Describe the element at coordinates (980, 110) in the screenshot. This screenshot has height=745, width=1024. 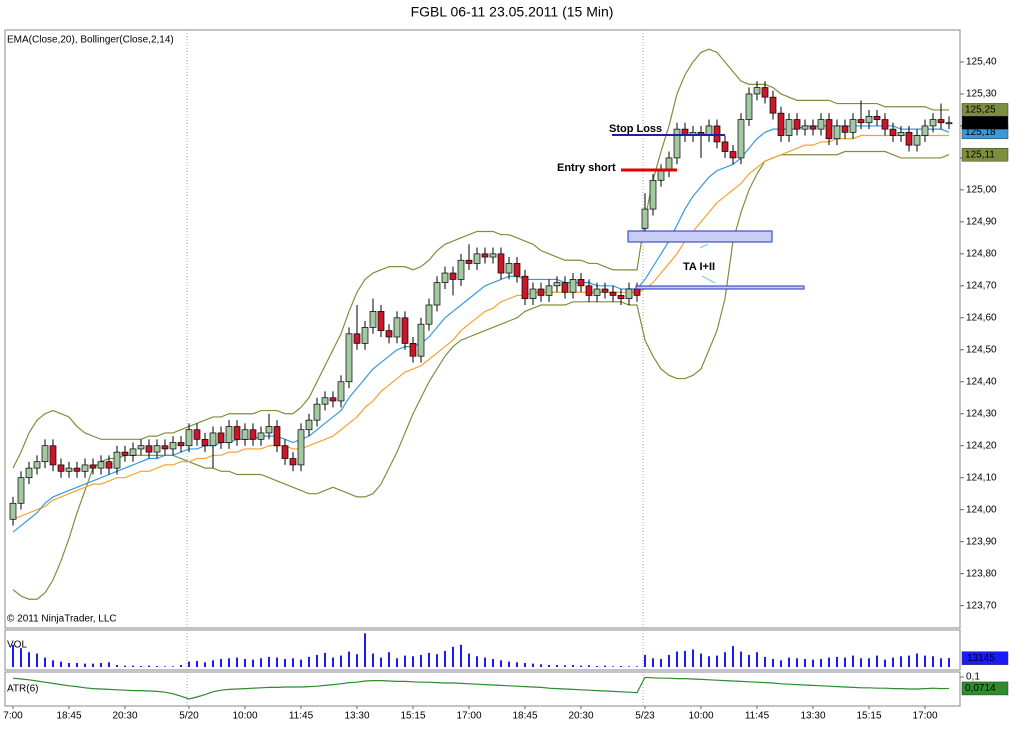
I see `price-marker-label: 125,25` at that location.